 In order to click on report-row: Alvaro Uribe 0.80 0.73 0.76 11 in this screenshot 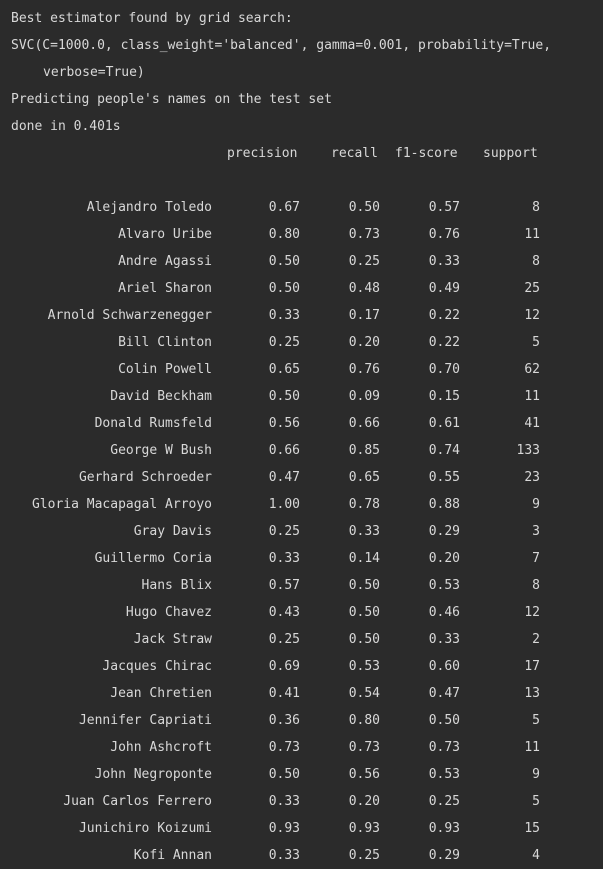, I will do `click(301, 234)`.